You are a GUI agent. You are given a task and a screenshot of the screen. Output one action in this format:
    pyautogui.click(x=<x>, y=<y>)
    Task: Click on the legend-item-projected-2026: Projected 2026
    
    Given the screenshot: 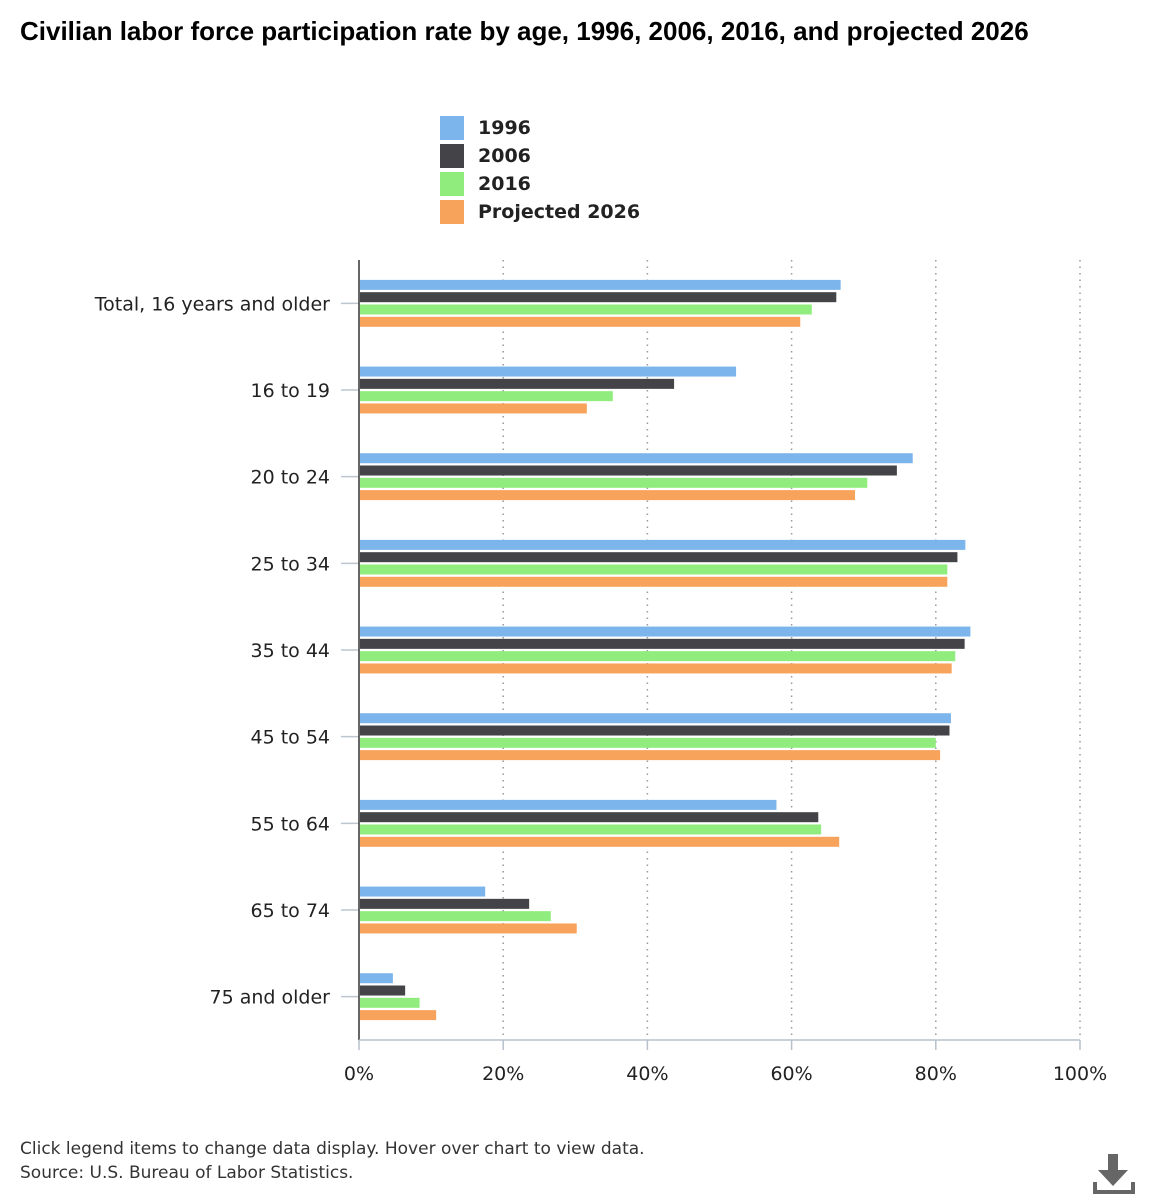 What is the action you would take?
    pyautogui.click(x=540, y=212)
    